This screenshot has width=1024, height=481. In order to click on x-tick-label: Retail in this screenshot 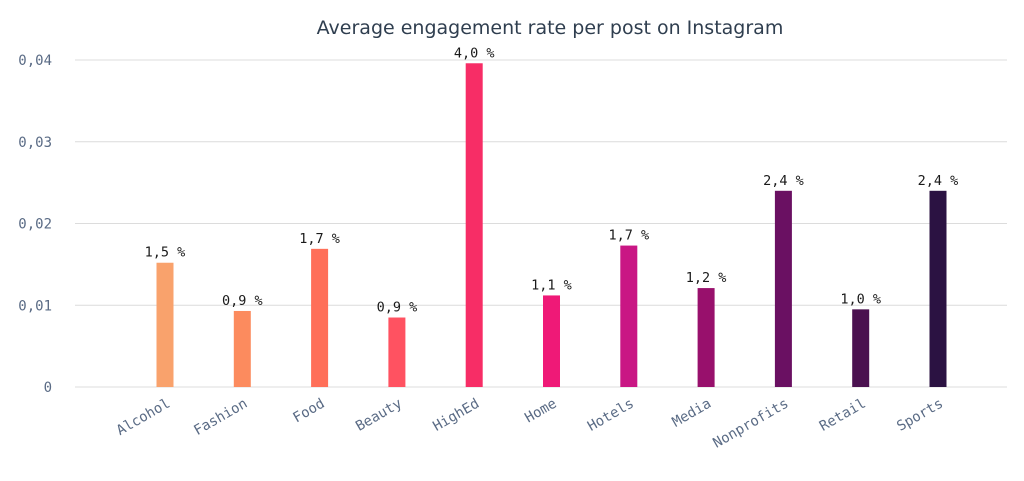, I will do `click(843, 415)`.